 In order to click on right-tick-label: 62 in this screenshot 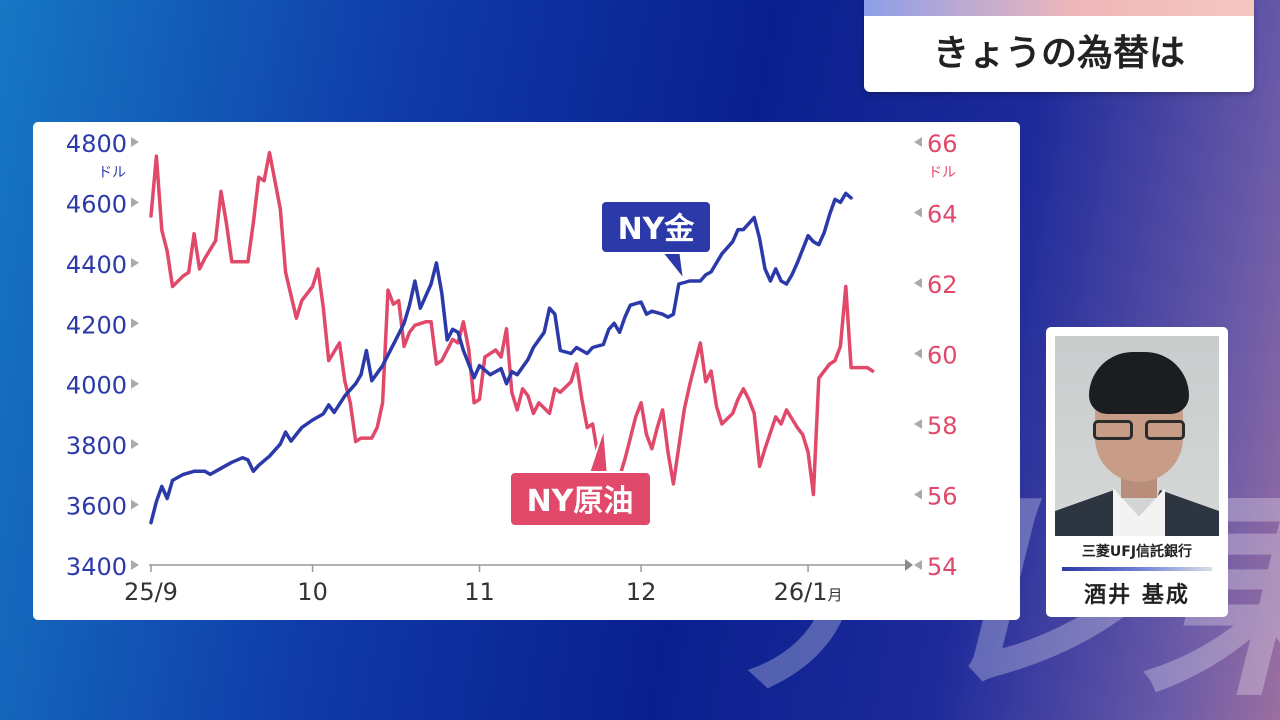, I will do `click(942, 285)`.